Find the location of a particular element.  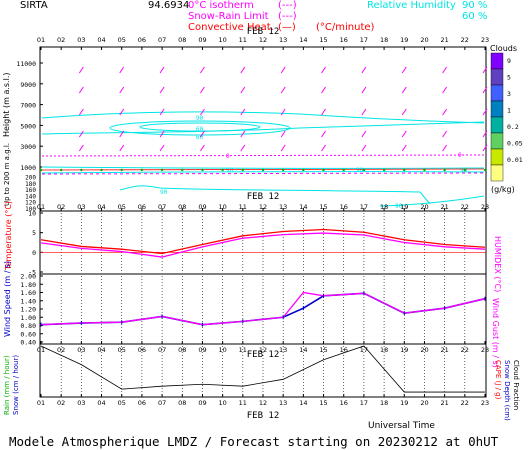

x-tick-label: 14 is located at coordinates (303, 350).